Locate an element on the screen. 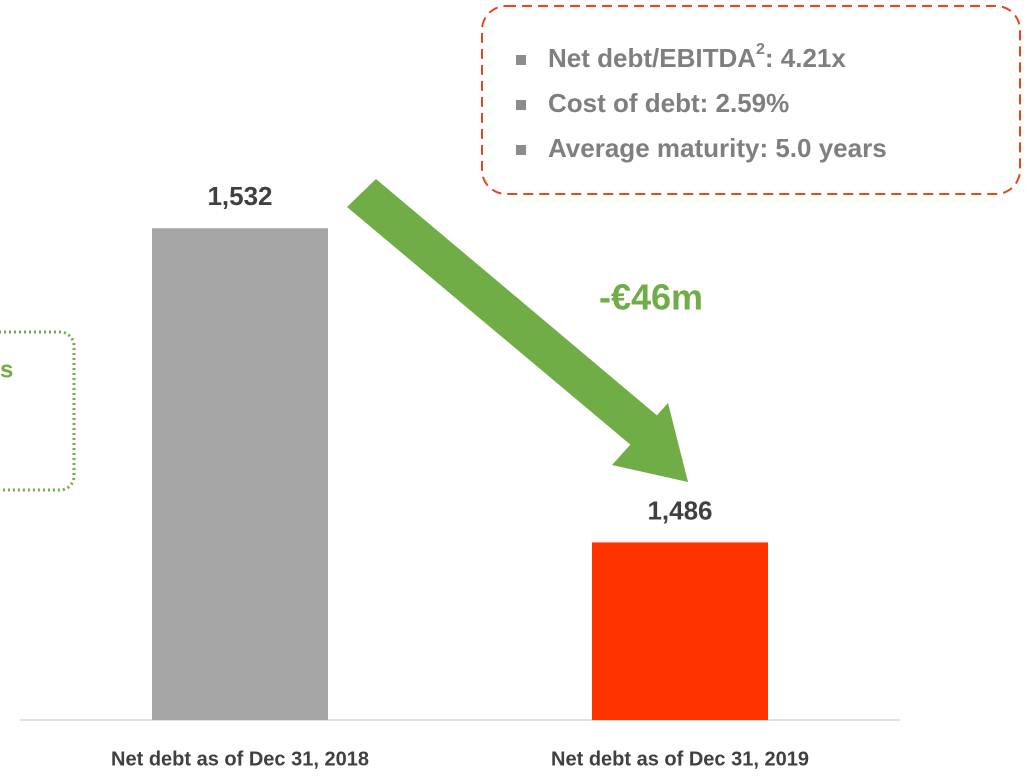 This screenshot has width=1027, height=777. note-text: s is located at coordinates (6, 369).